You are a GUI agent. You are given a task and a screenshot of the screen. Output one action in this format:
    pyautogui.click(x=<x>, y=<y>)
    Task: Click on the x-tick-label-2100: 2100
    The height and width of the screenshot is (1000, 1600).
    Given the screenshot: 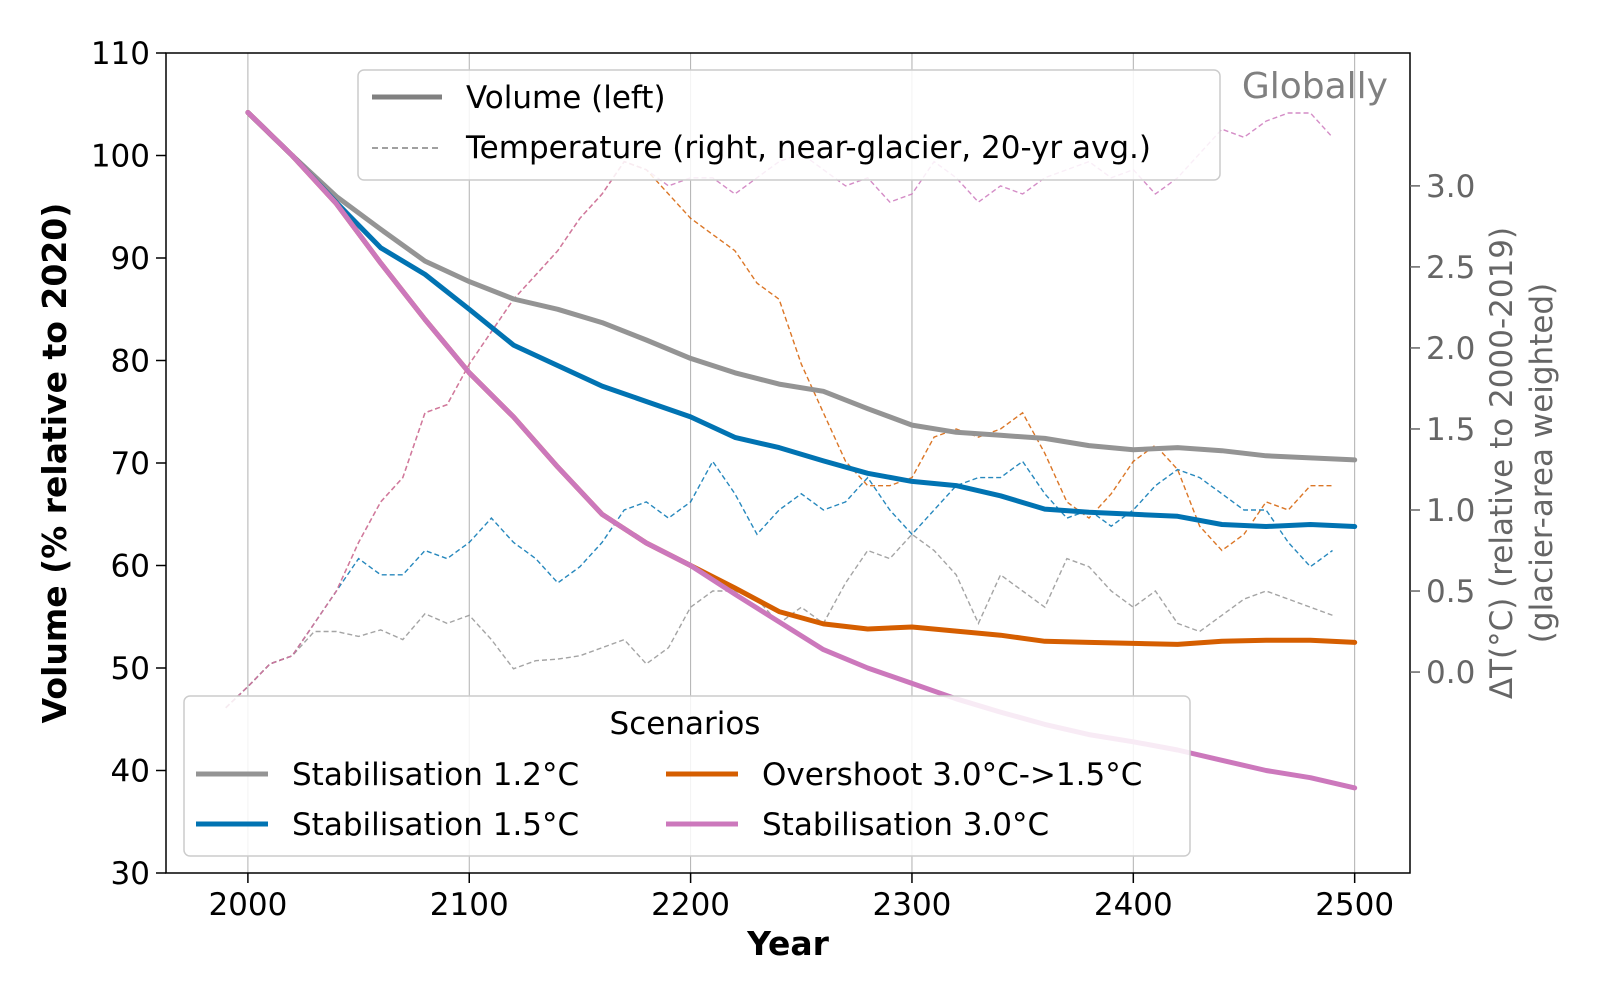 What is the action you would take?
    pyautogui.click(x=469, y=905)
    